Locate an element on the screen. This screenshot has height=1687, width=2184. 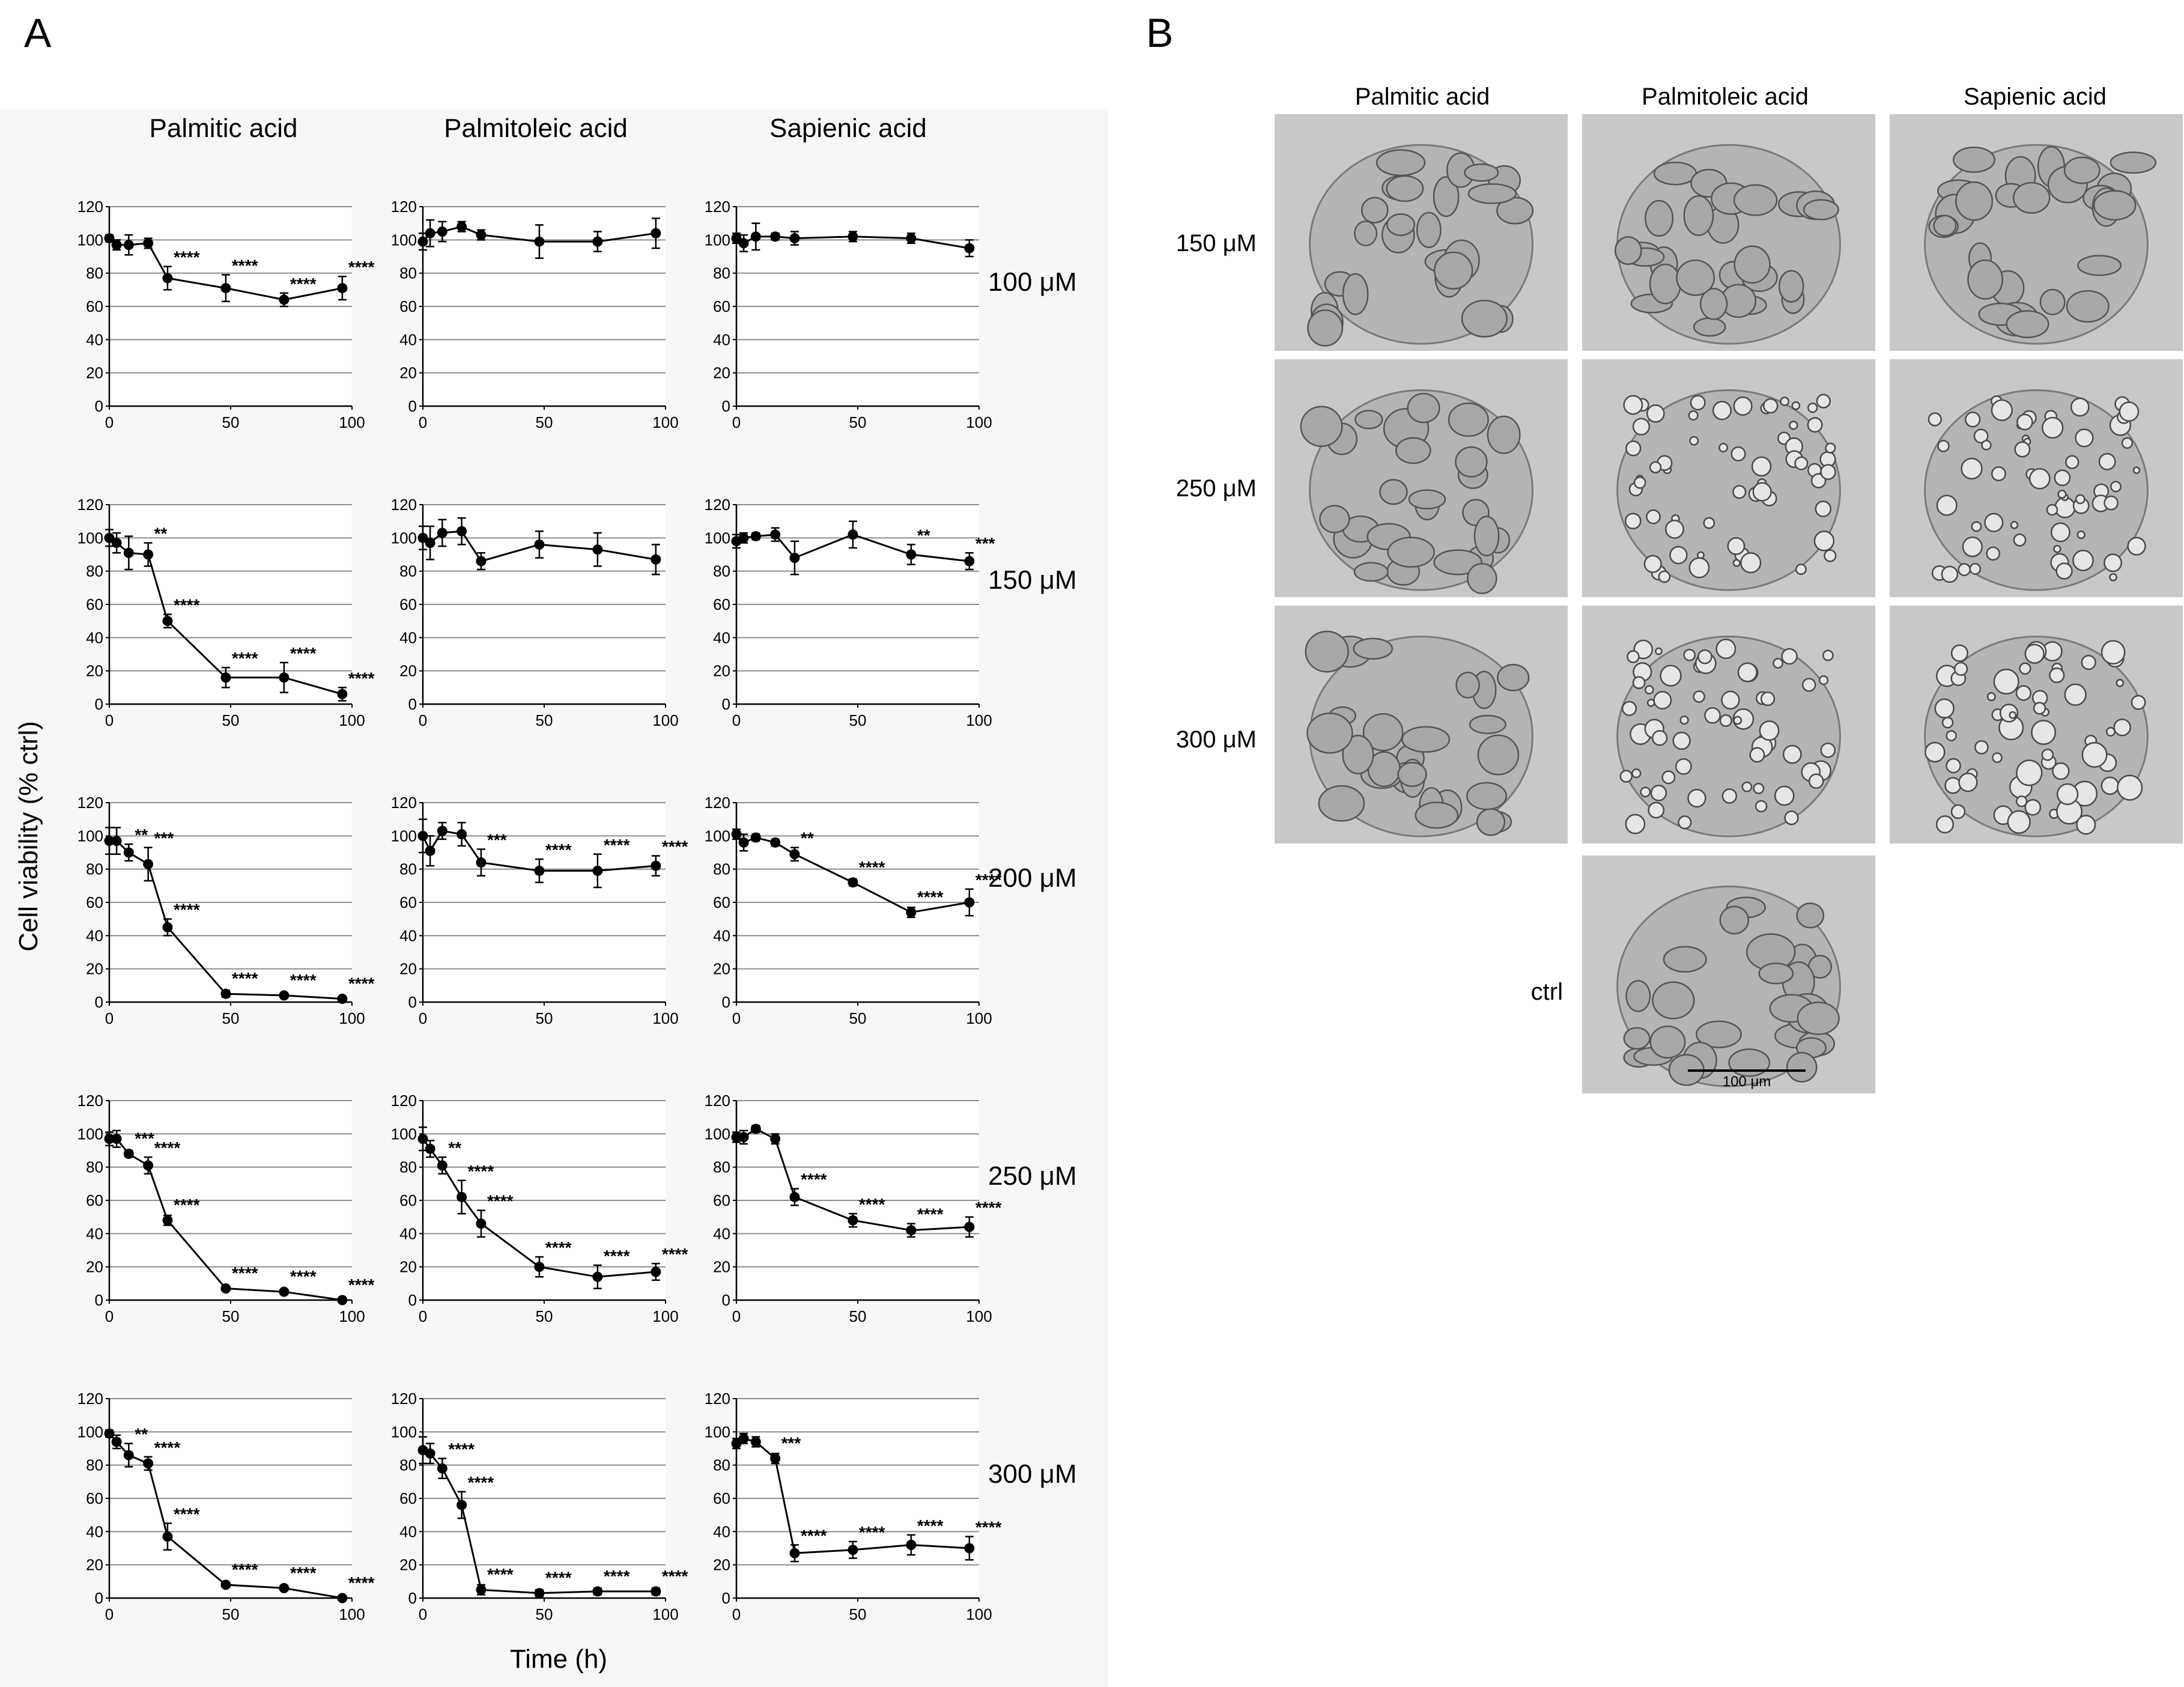
panel-a-row-label-250: 250 μM is located at coordinates (1033, 1176).